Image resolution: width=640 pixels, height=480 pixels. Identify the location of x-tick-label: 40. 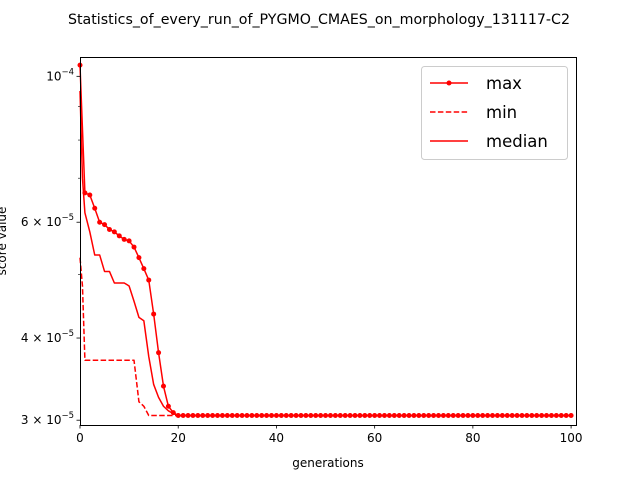
(276, 438).